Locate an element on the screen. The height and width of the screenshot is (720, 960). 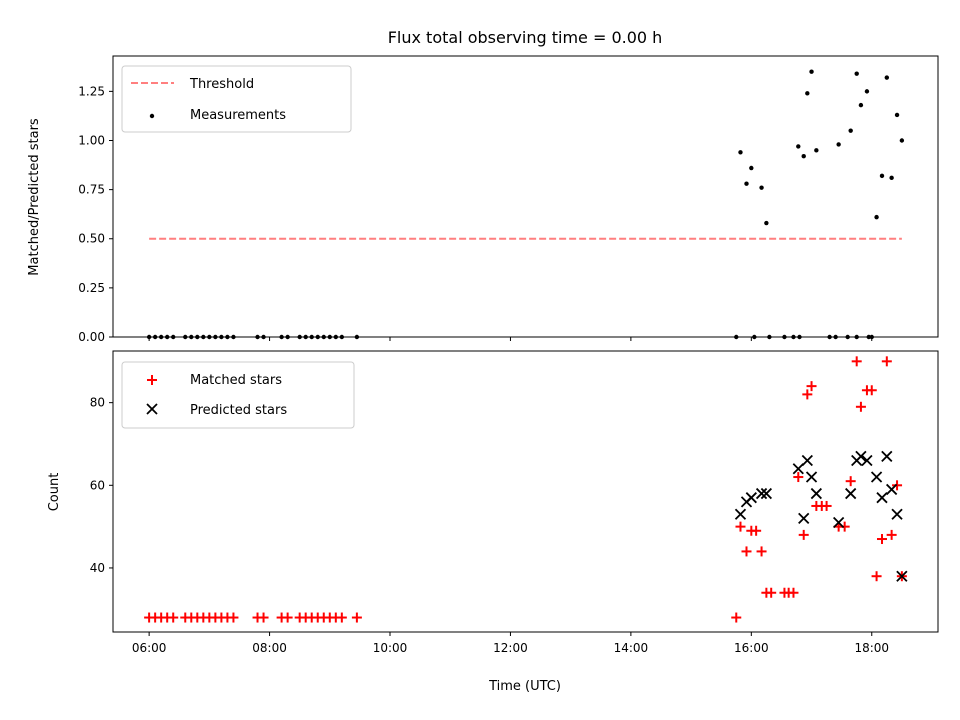
bottom-ytick-label: 80 is located at coordinates (97, 403).